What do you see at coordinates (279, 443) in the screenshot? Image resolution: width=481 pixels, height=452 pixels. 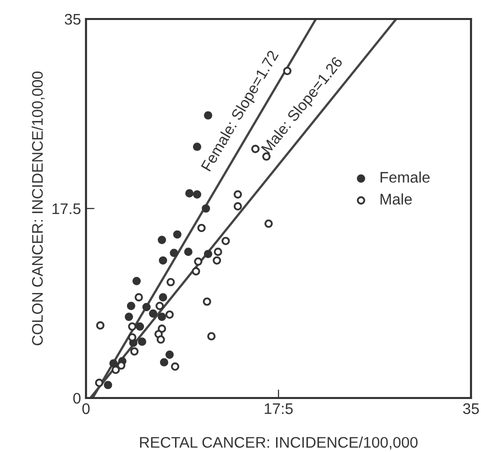 I see `x-axis-title: RECTAL CANCER: INCIDENCE/100,000` at bounding box center [279, 443].